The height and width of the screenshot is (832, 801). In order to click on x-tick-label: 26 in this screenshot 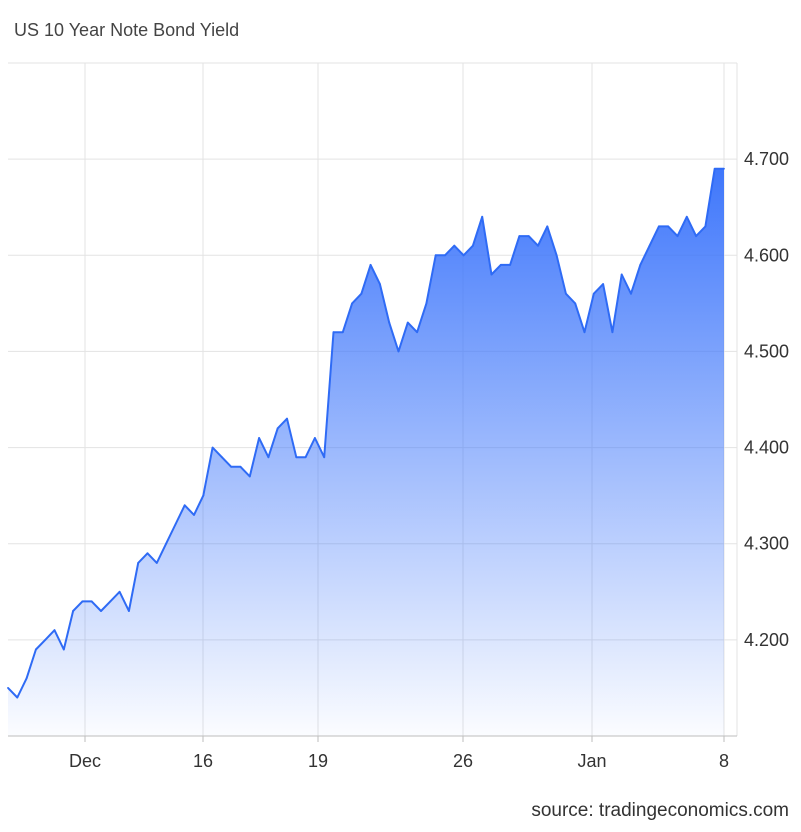, I will do `click(463, 761)`.